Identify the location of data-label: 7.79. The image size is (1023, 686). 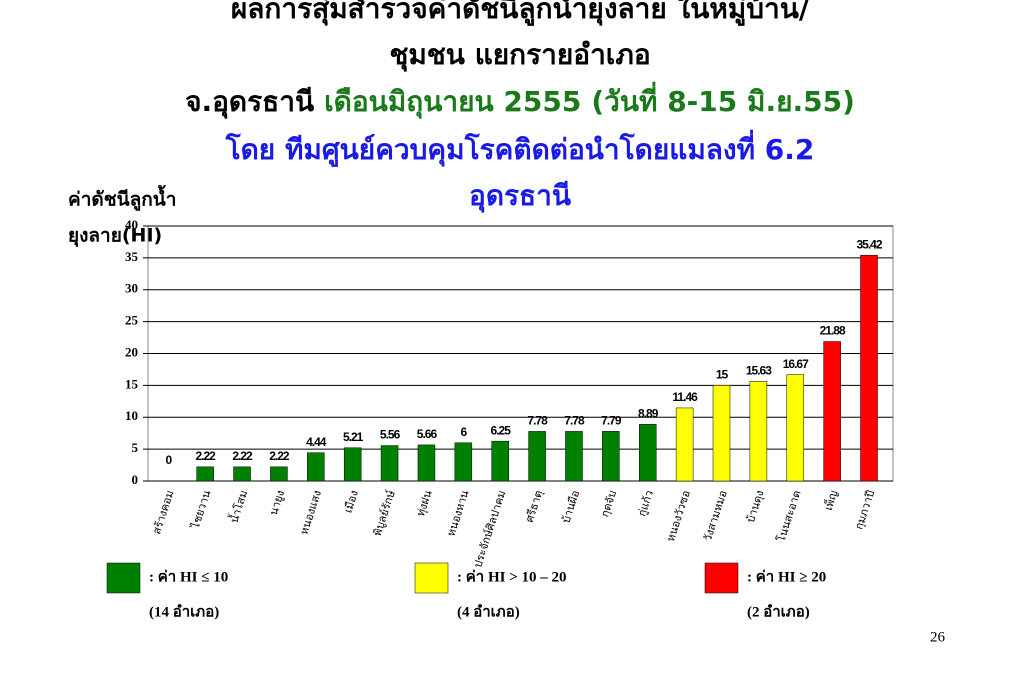
(611, 421).